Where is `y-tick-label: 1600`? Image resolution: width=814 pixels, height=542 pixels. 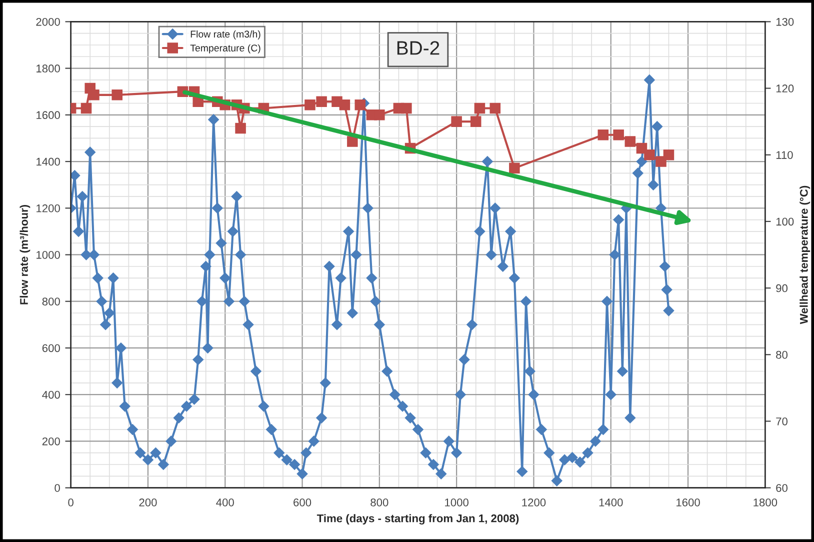
y-tick-label: 1600 is located at coordinates (48, 115).